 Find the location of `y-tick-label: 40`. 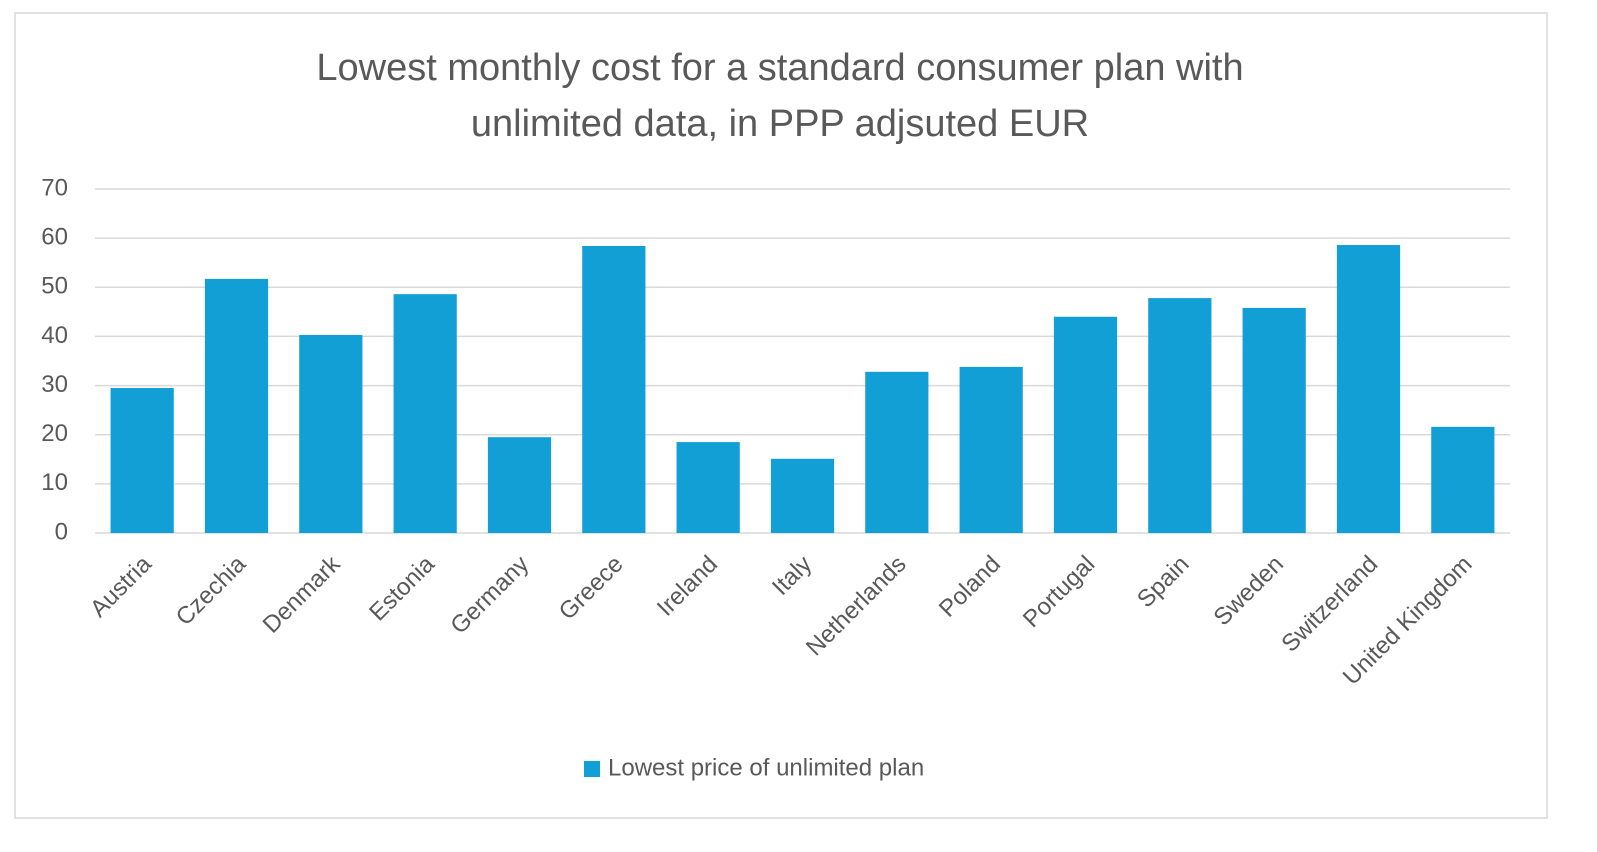

y-tick-label: 40 is located at coordinates (54, 335).